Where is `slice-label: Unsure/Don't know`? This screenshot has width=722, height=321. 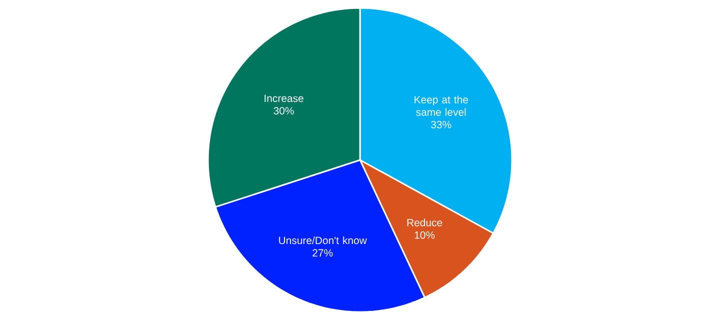 slice-label: Unsure/Don't know is located at coordinates (323, 240).